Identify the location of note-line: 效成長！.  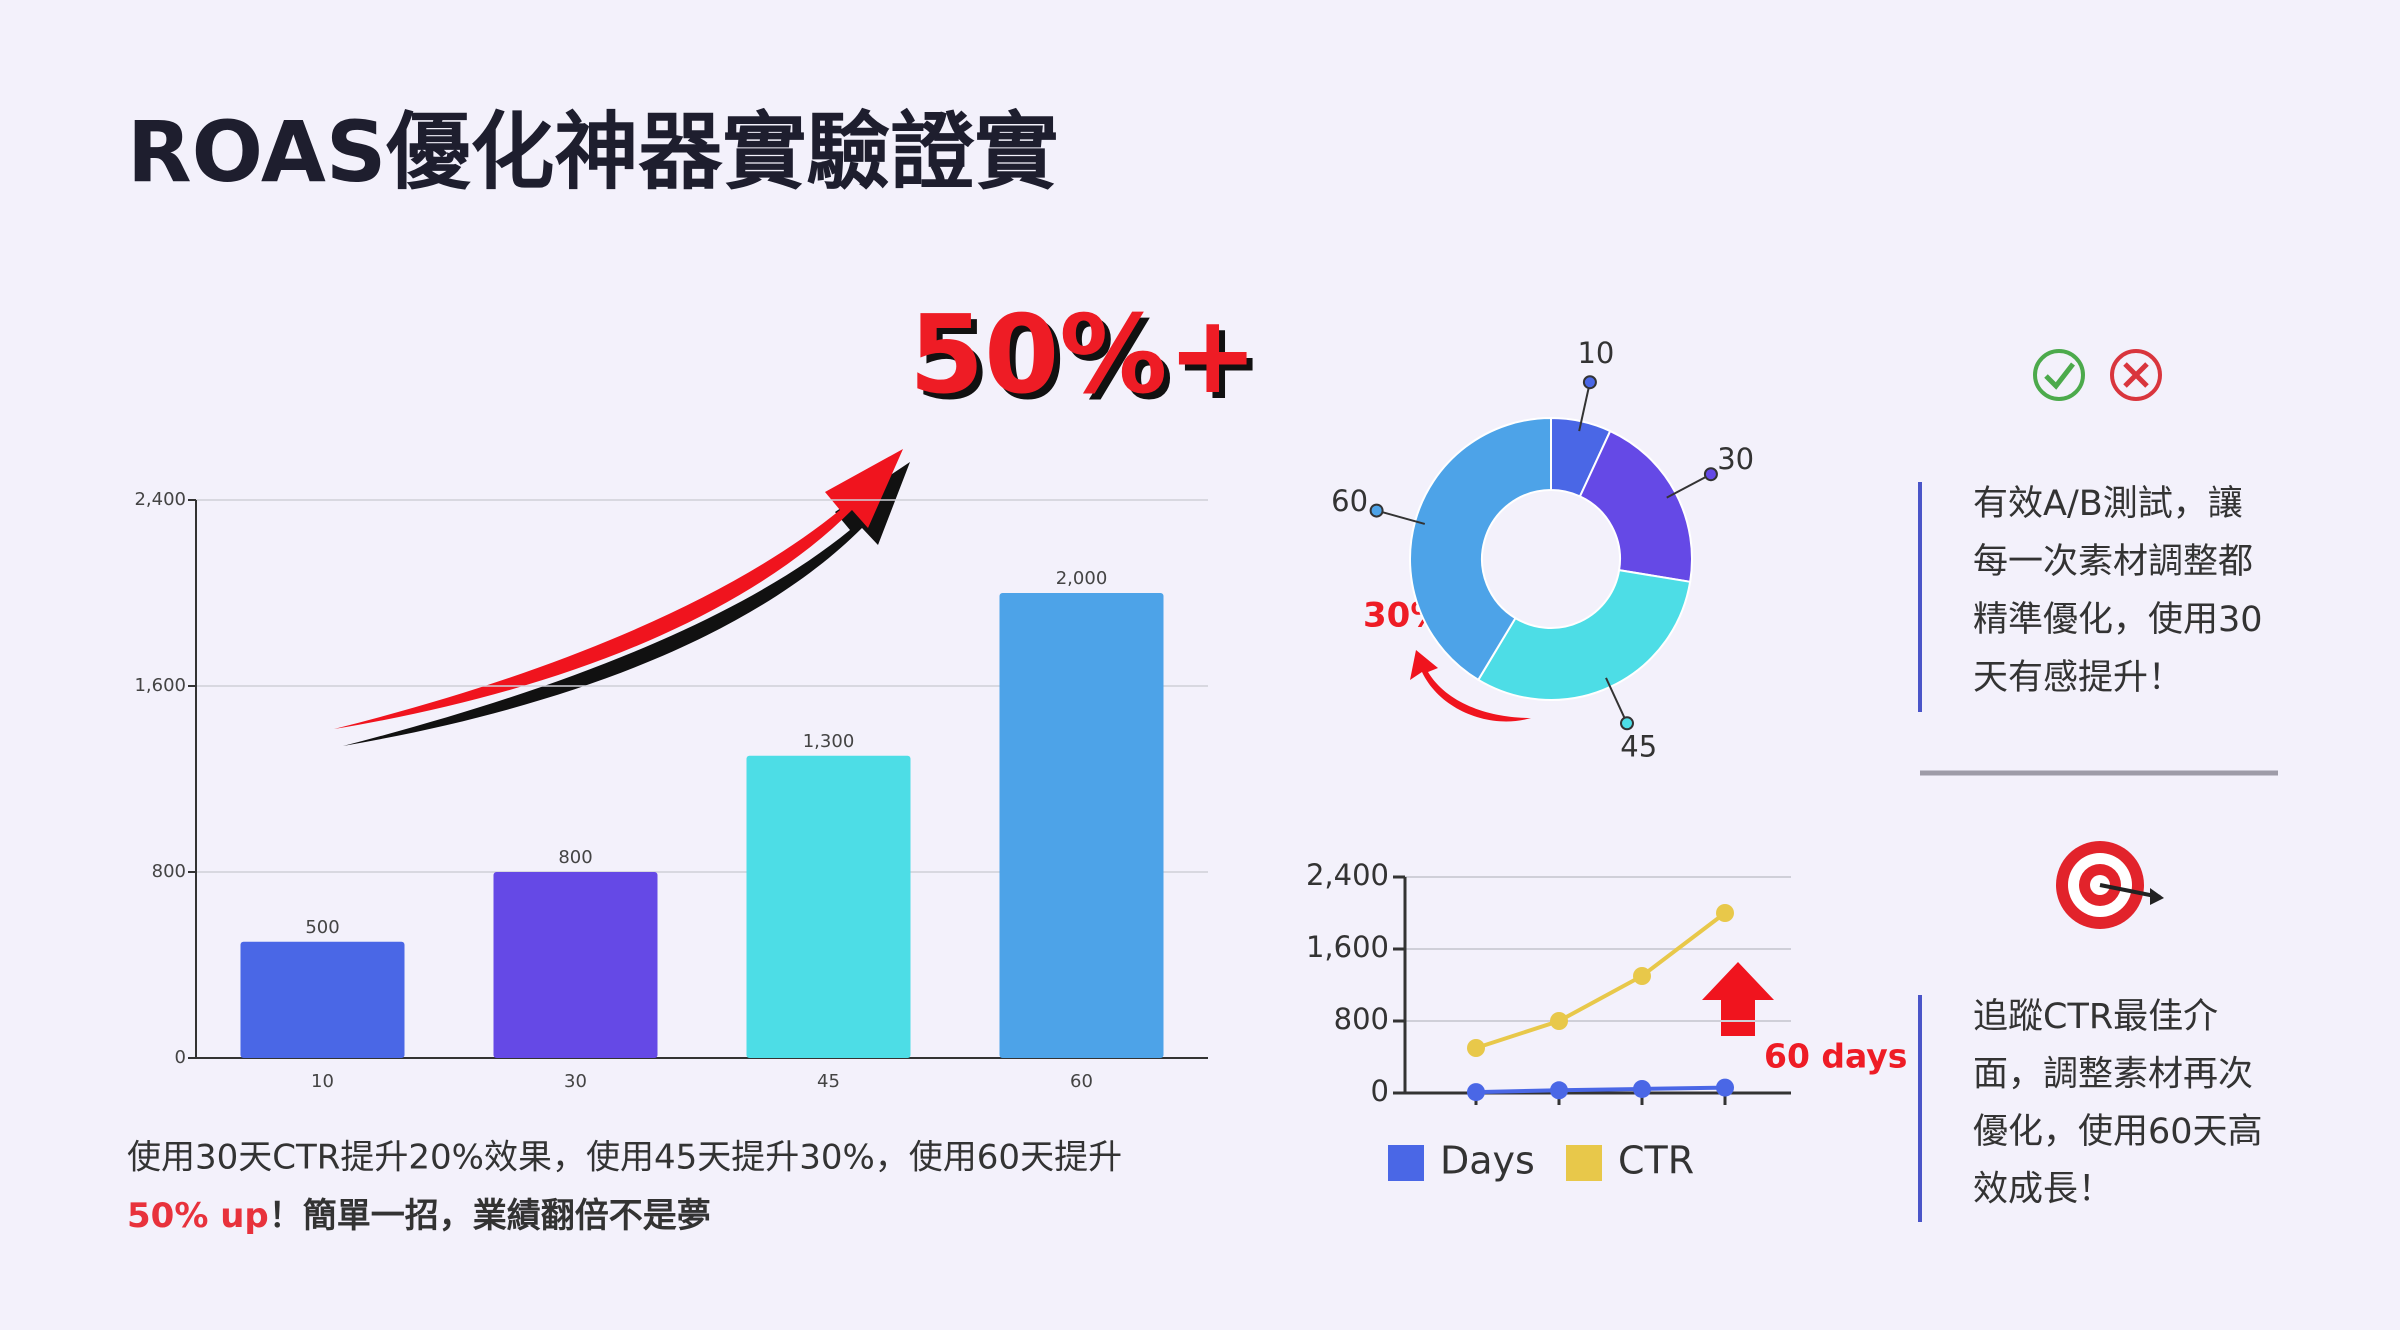
(2043, 1190).